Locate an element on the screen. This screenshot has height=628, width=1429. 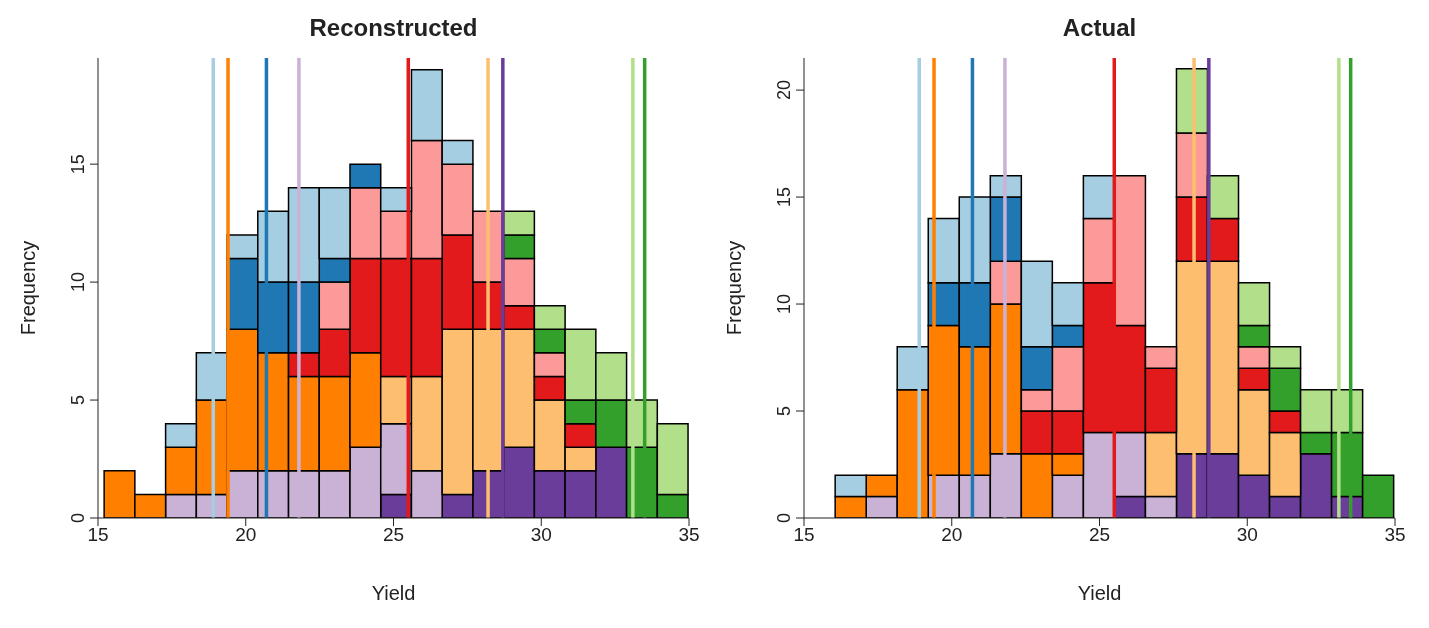
chart-title: Actual is located at coordinates (1099, 28).